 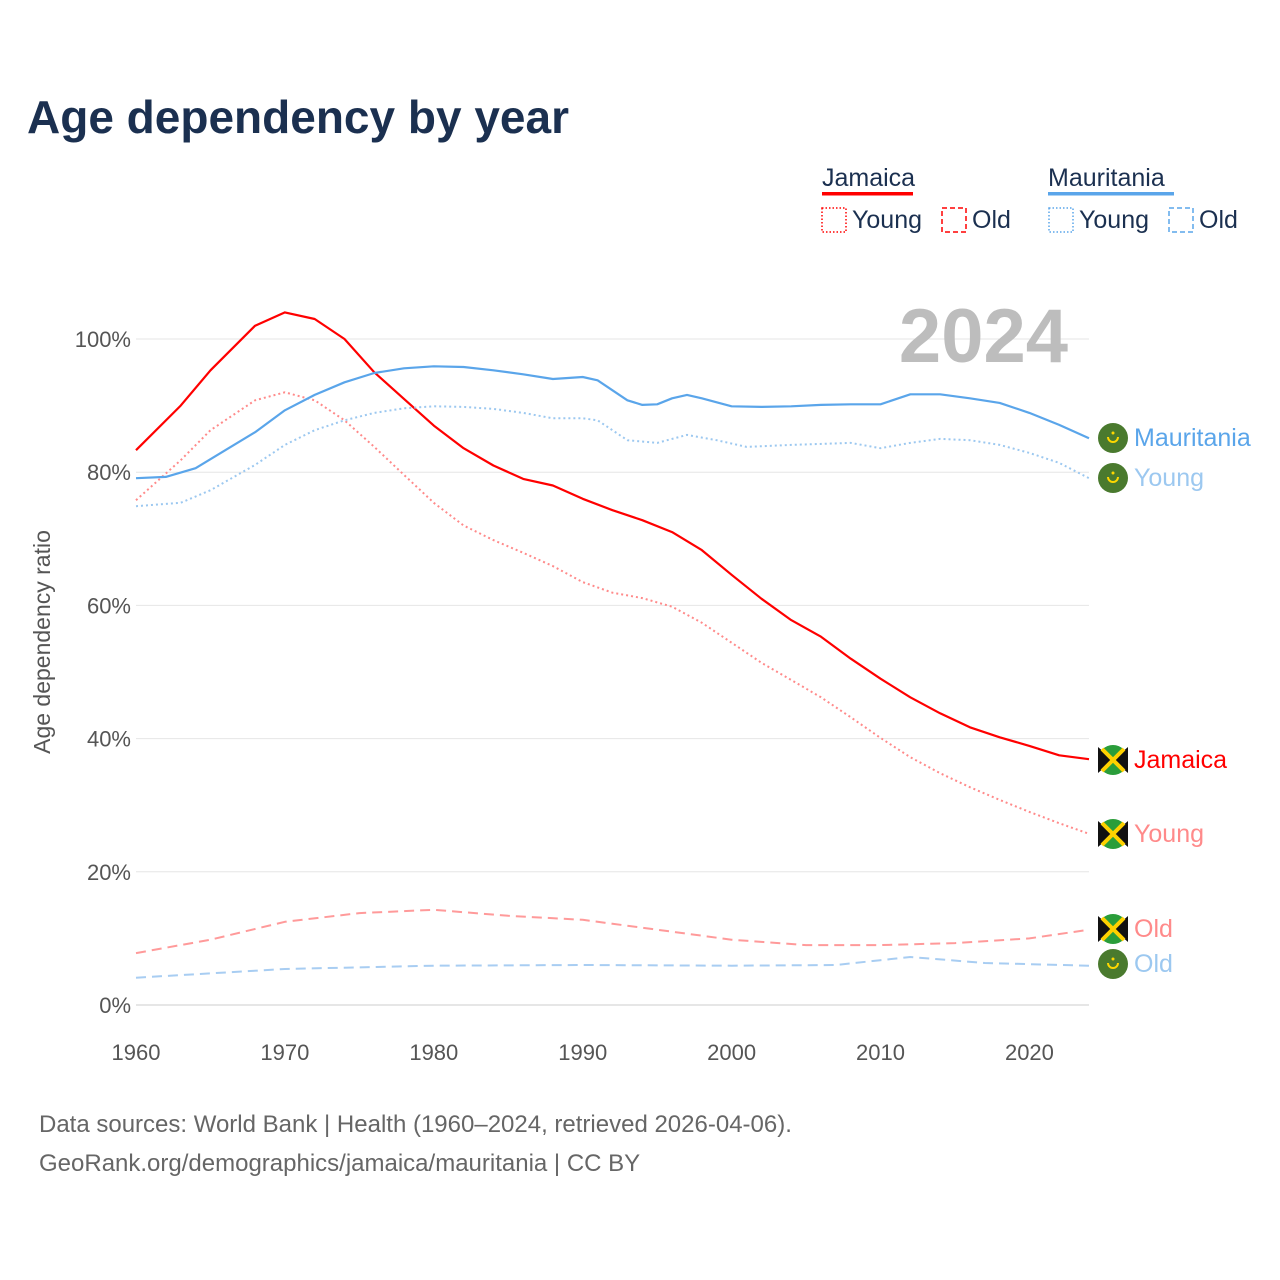 What do you see at coordinates (284, 1052) in the screenshot?
I see `x-tick-label: 1970` at bounding box center [284, 1052].